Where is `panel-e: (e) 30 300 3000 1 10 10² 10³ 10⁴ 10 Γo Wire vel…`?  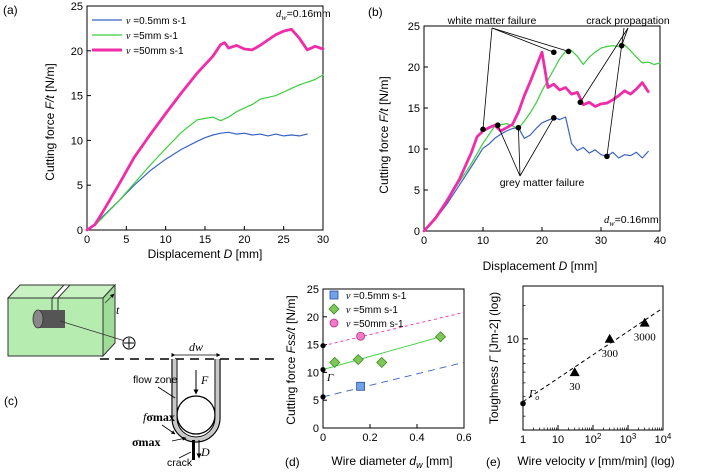 panel-e: (e) 30 300 3000 1 10 10² 10³ 10⁴ 10 Γo Wire vel… is located at coordinates (580, 377).